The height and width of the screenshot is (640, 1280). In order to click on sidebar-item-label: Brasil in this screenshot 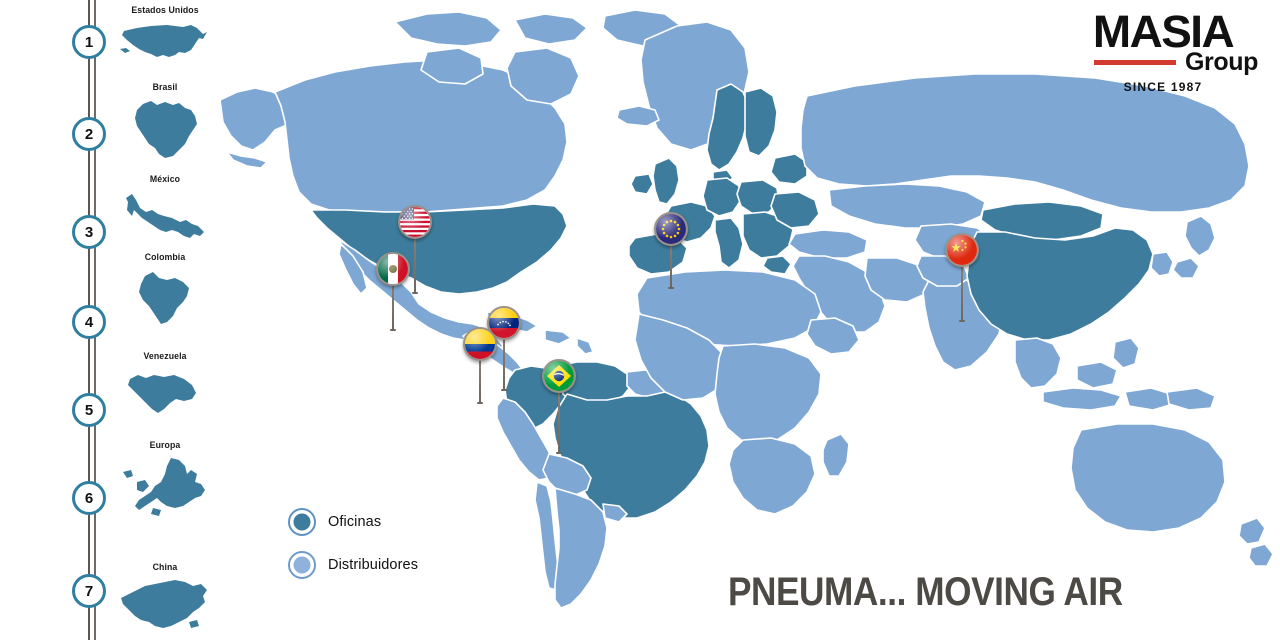, I will do `click(165, 87)`.